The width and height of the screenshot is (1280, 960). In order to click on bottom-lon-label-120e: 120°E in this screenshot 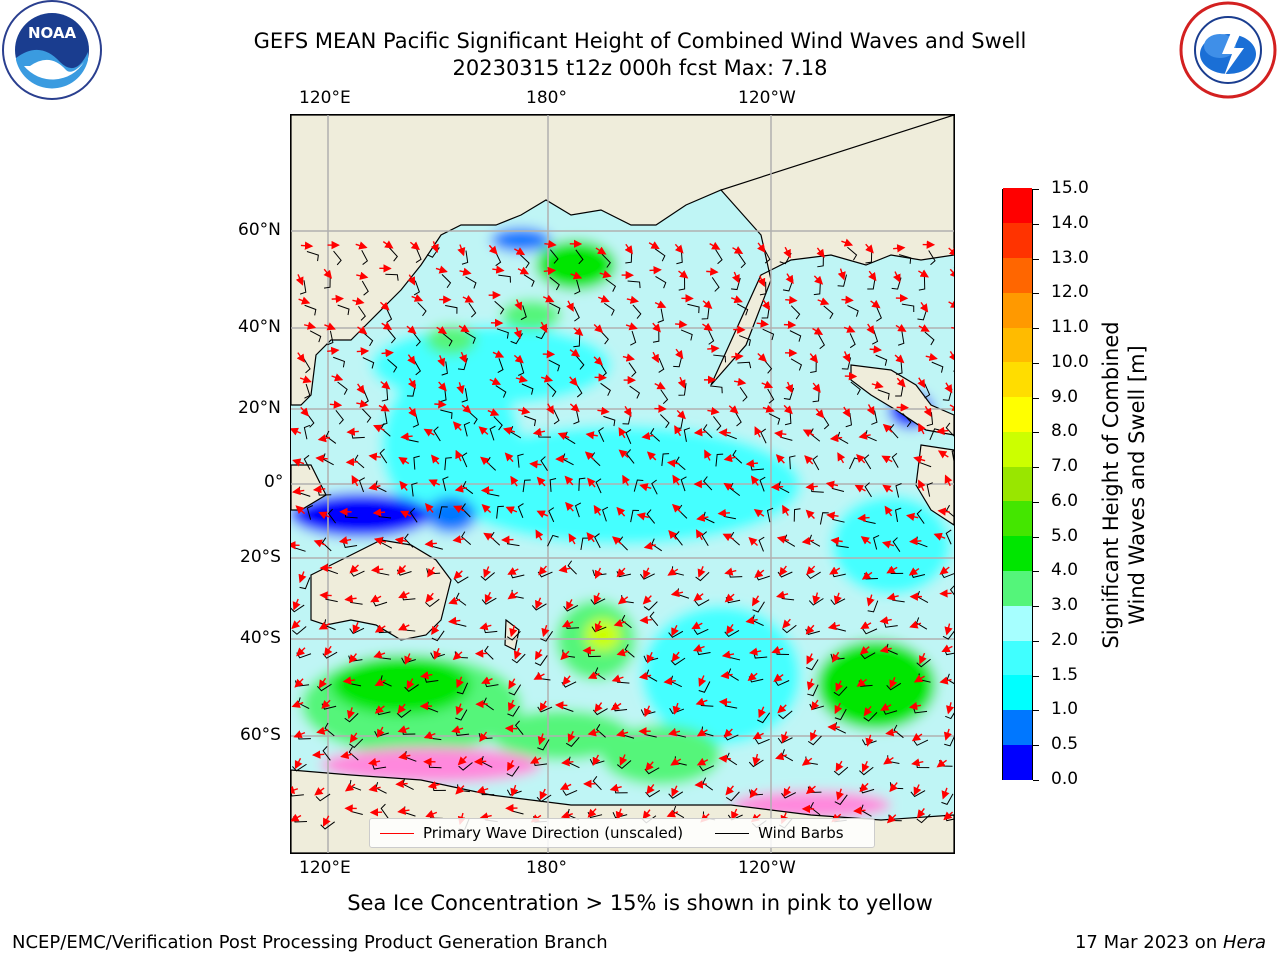, I will do `click(325, 868)`.